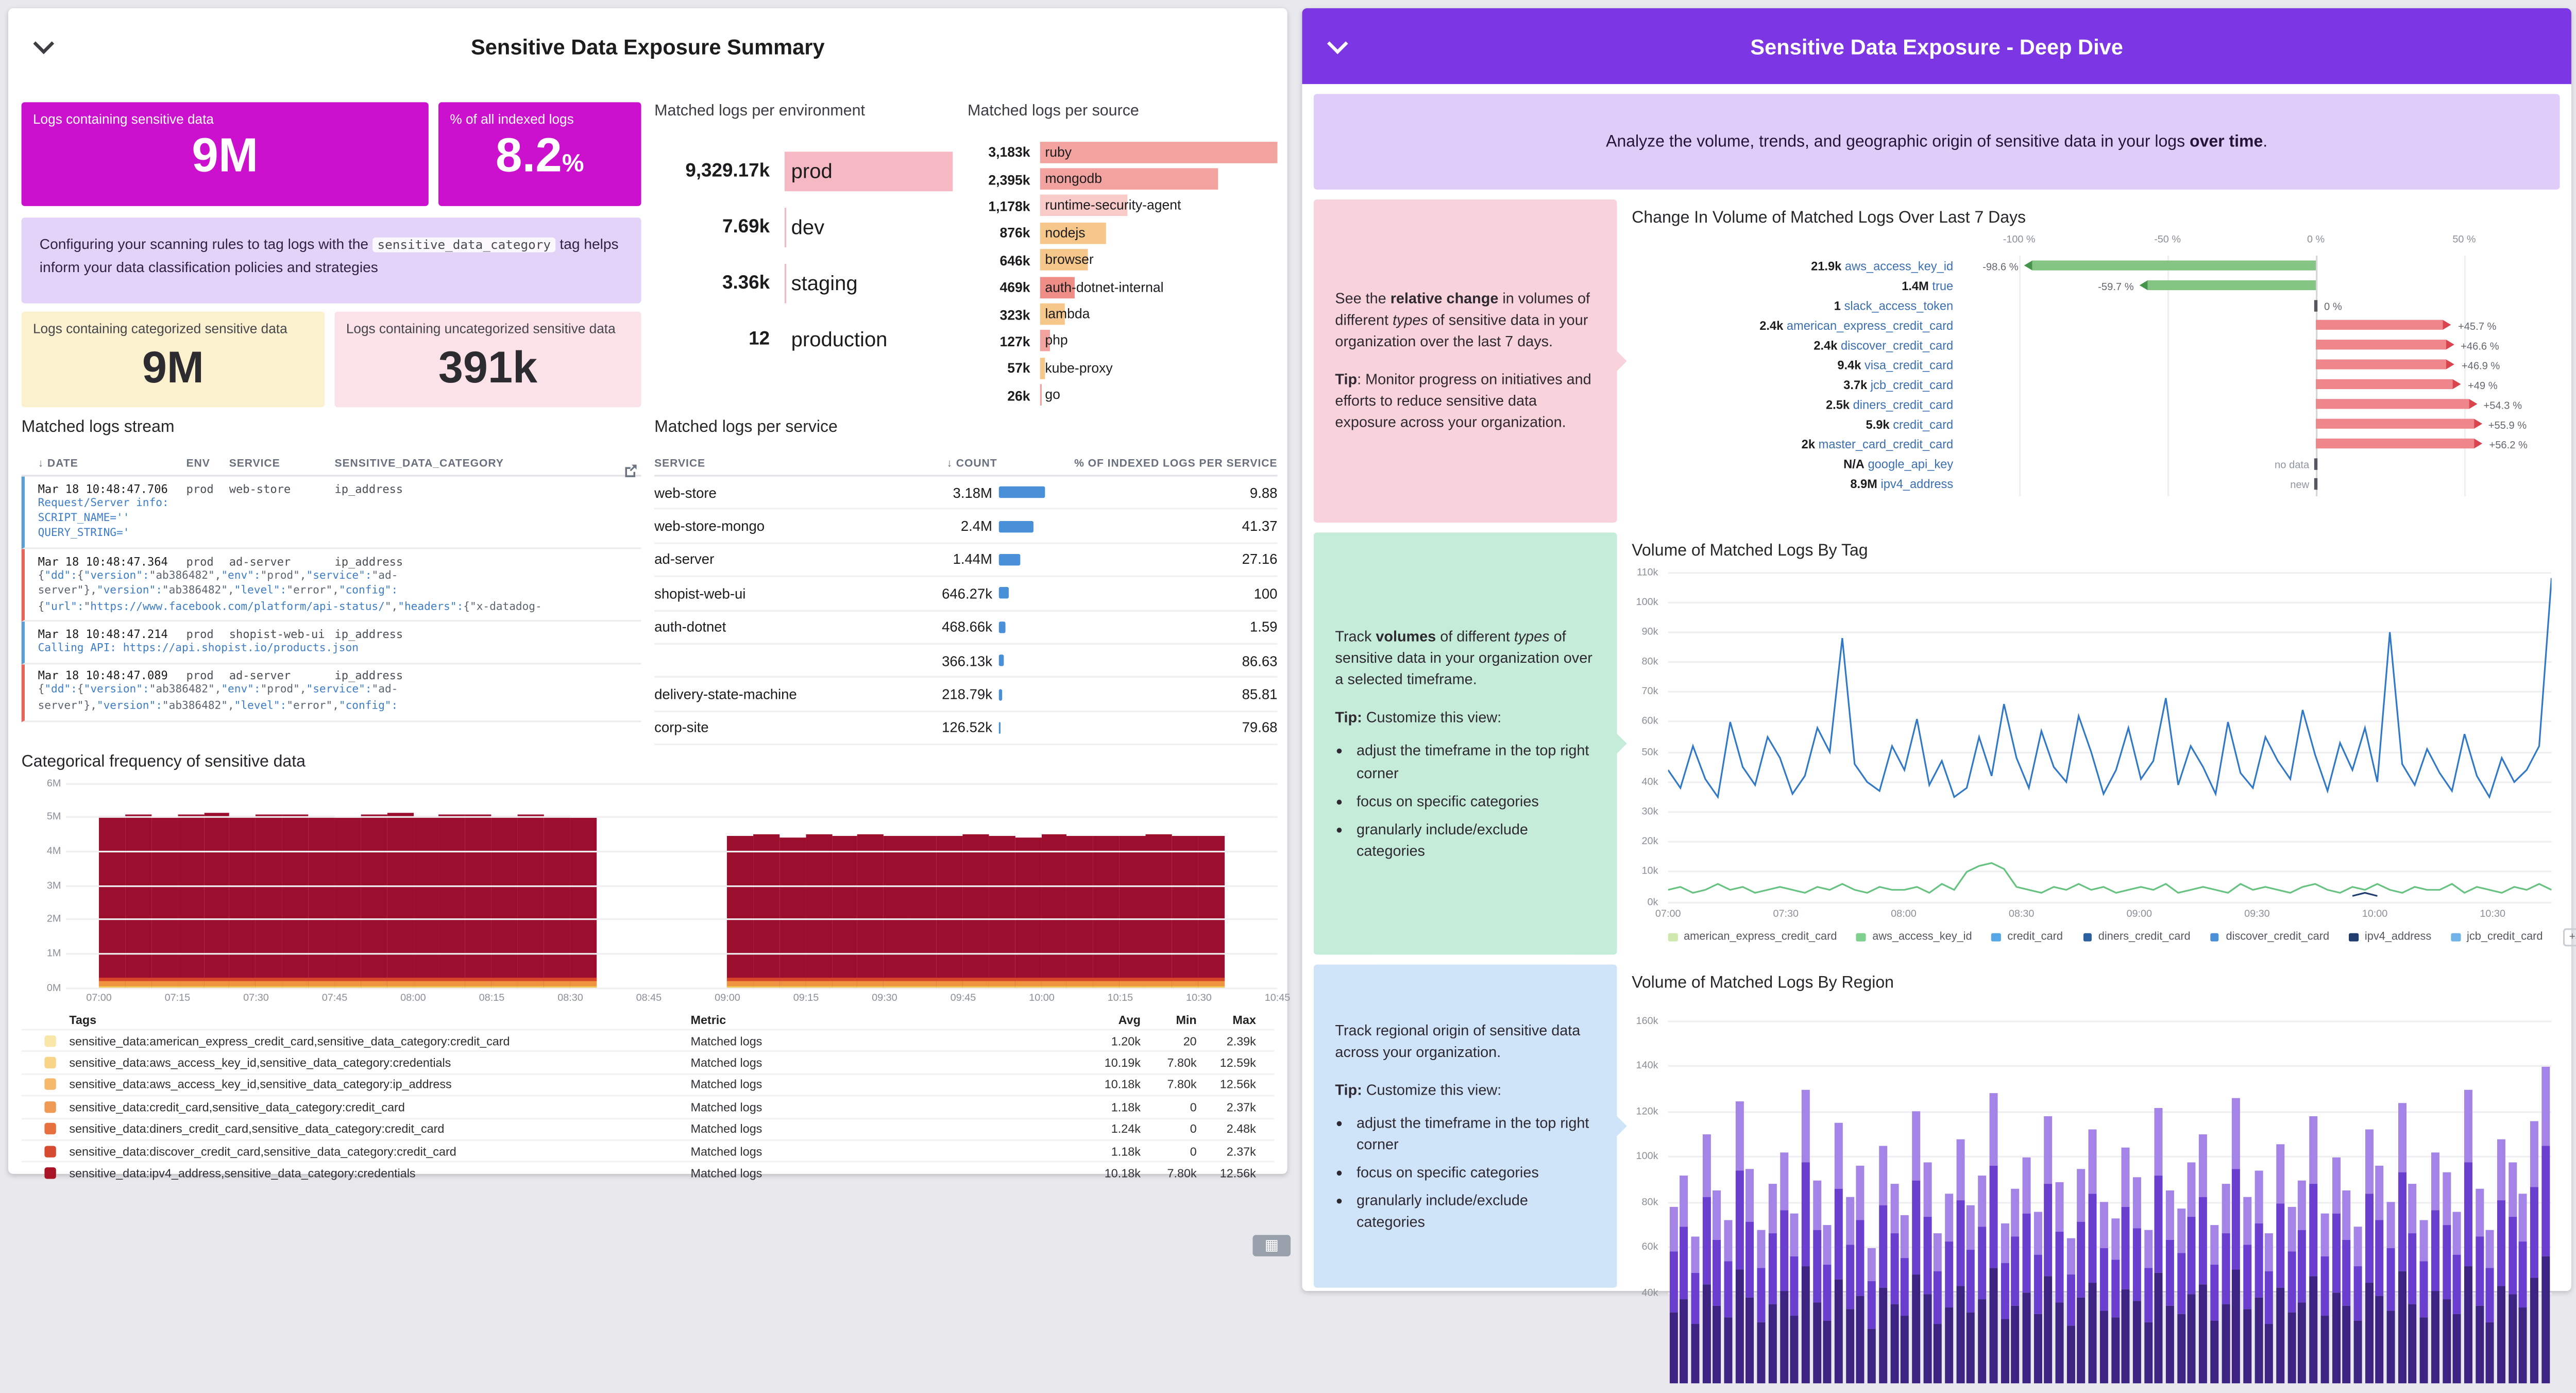 Image resolution: width=2576 pixels, height=1393 pixels. I want to click on legend-item: ipv4_address, so click(2390, 938).